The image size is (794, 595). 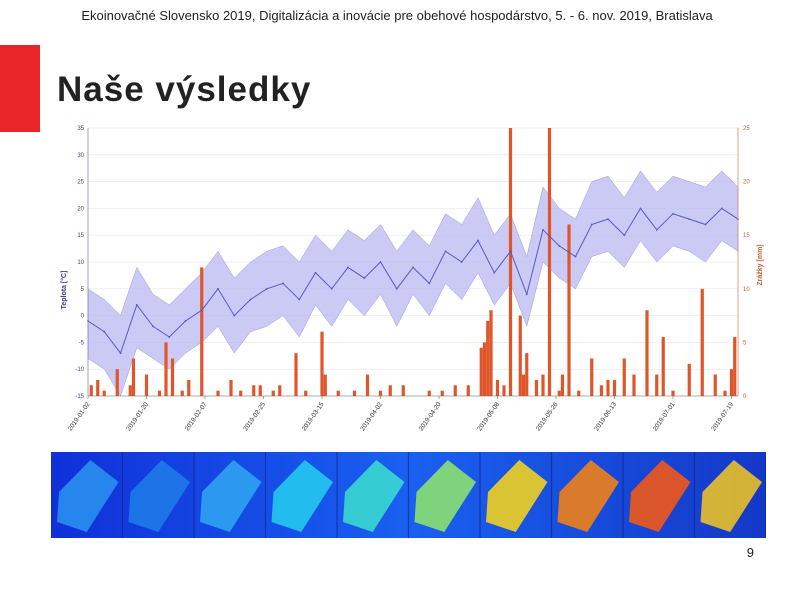 What do you see at coordinates (20, 88) in the screenshot?
I see `accent-bar` at bounding box center [20, 88].